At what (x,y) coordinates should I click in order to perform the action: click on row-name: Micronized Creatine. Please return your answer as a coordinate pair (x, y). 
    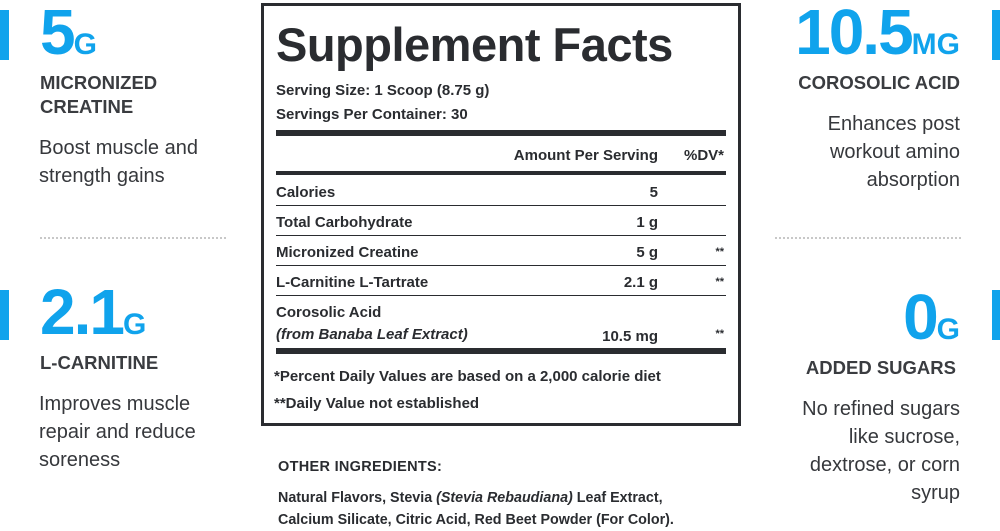
    Looking at the image, I should click on (347, 252).